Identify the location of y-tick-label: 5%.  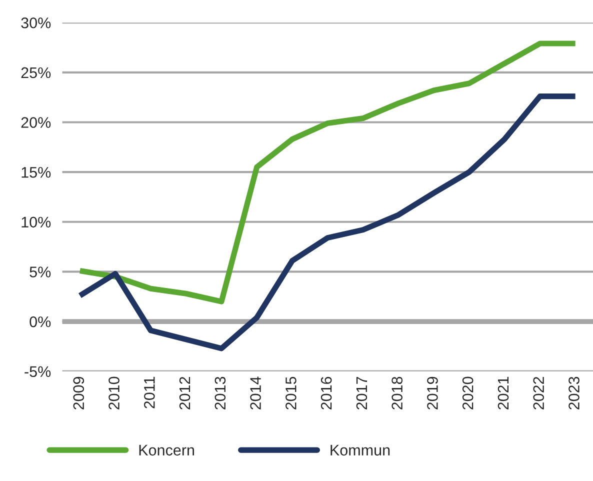
(40, 272).